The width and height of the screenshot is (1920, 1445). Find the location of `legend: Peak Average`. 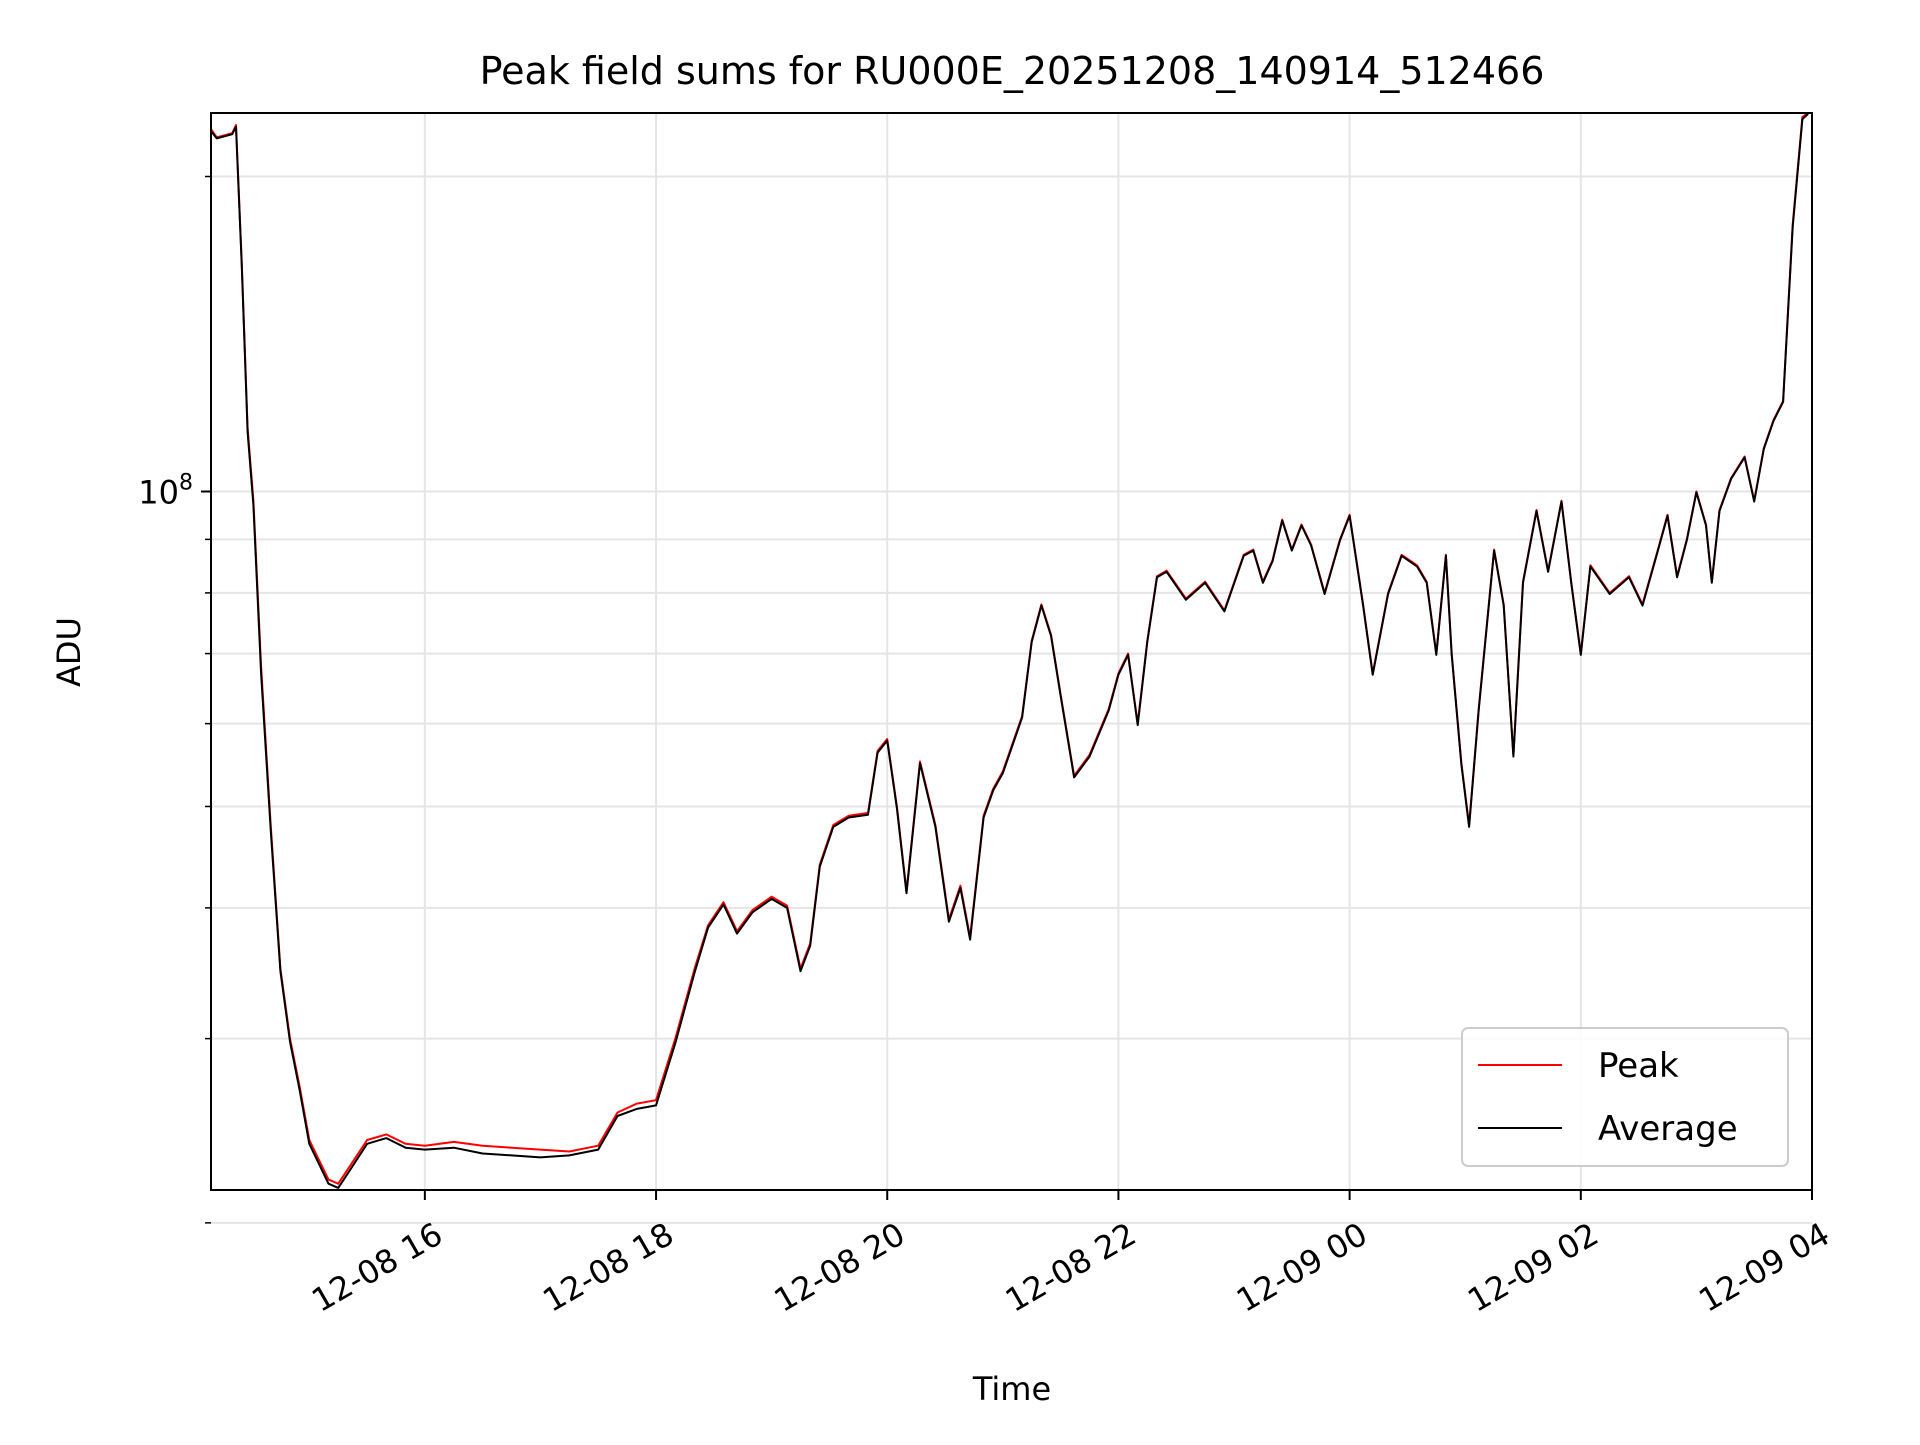

legend: Peak Average is located at coordinates (1625, 1097).